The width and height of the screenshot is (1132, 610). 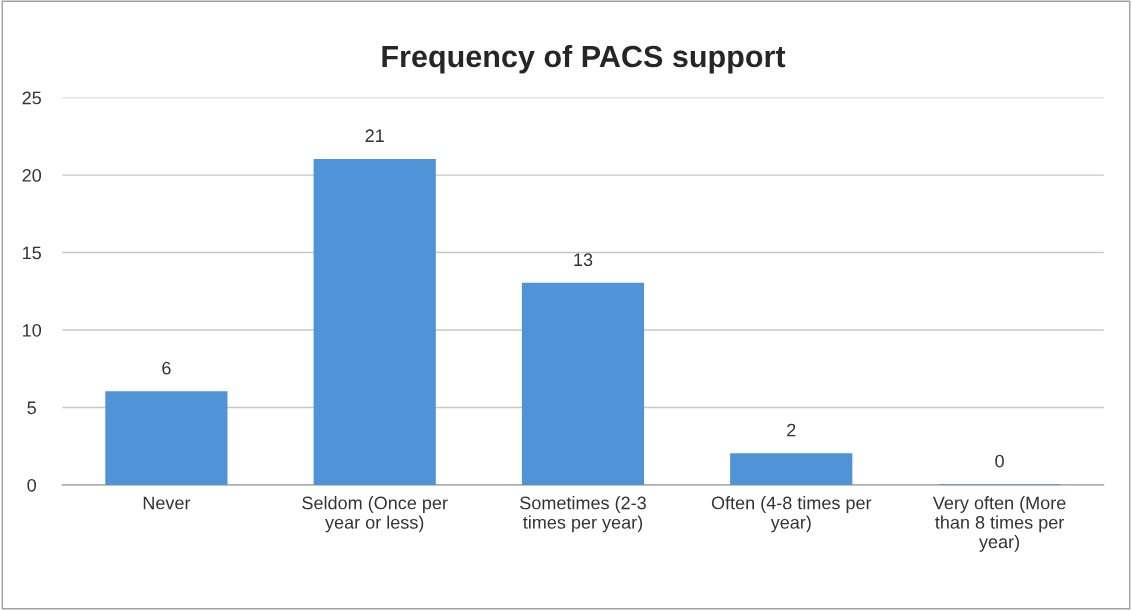 I want to click on x-tick-label: Sometimes (2-3 times per year), so click(x=583, y=514).